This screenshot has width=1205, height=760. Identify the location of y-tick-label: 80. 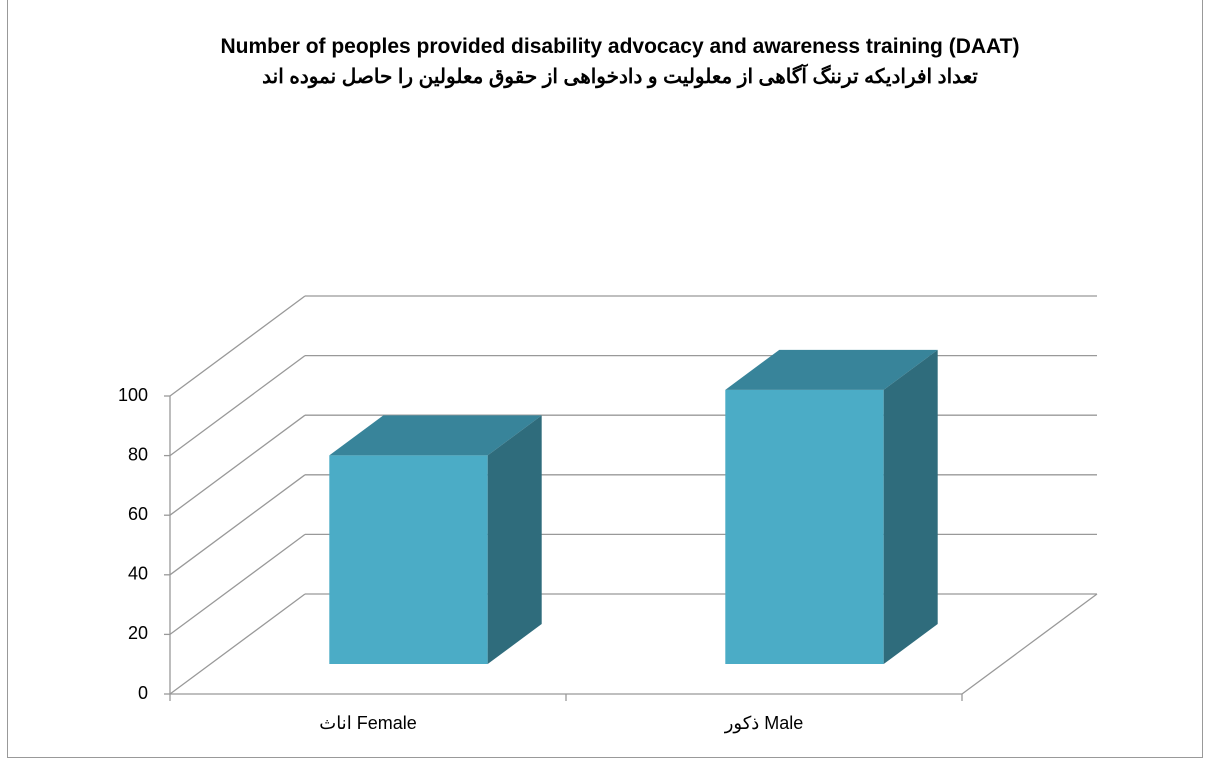
(138, 454).